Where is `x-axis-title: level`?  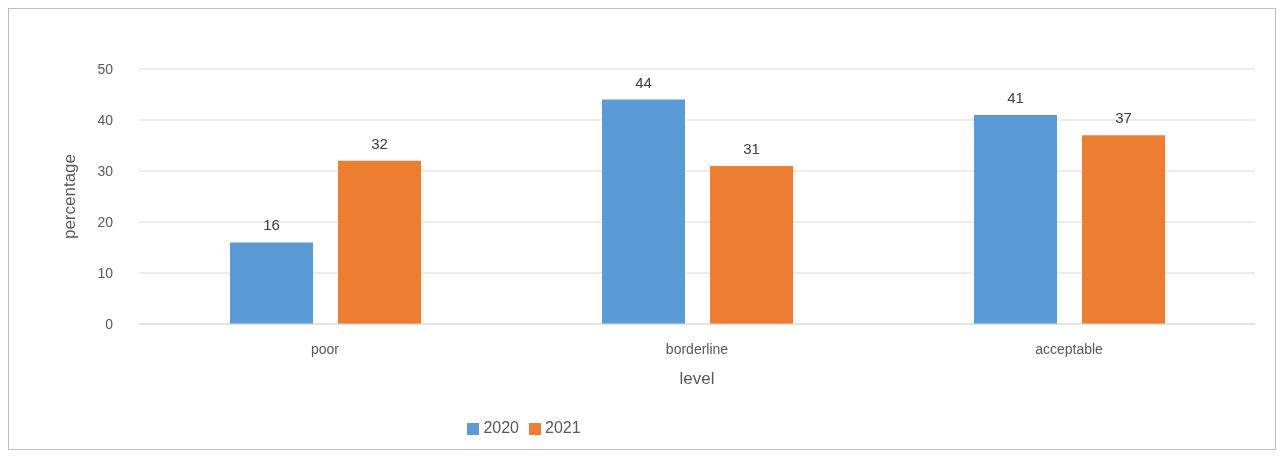
x-axis-title: level is located at coordinates (697, 378).